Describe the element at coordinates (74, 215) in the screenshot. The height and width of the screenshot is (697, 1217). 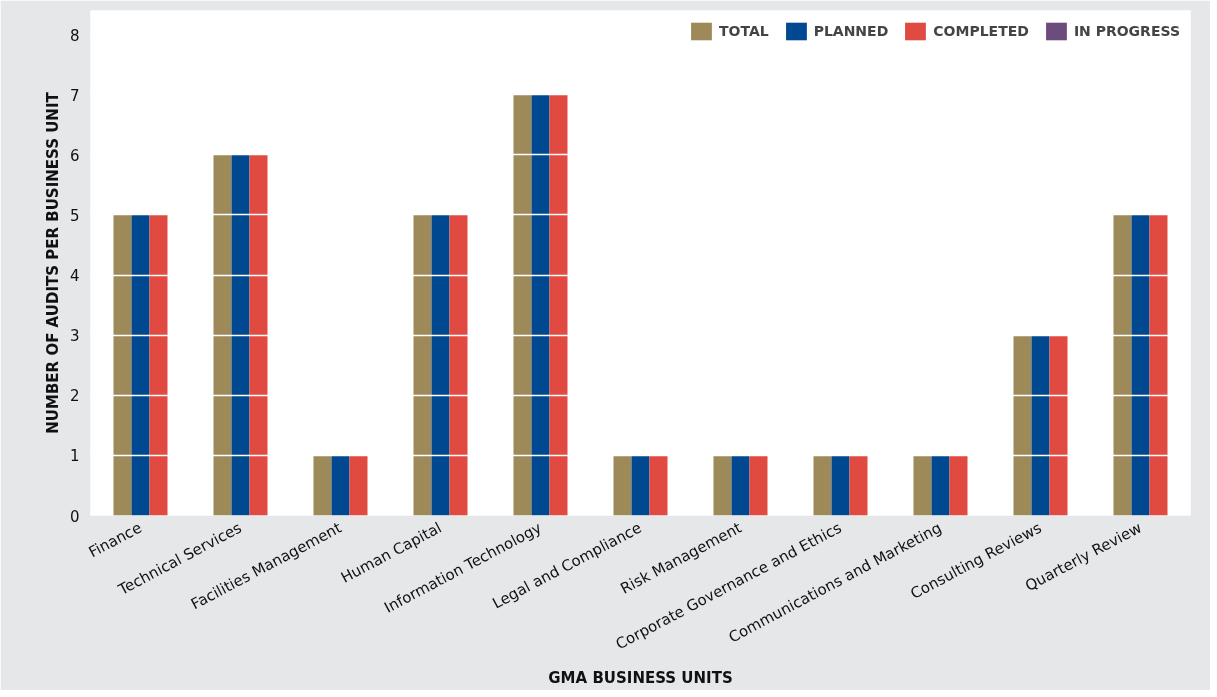
I see `y-tick-label: 5` at that location.